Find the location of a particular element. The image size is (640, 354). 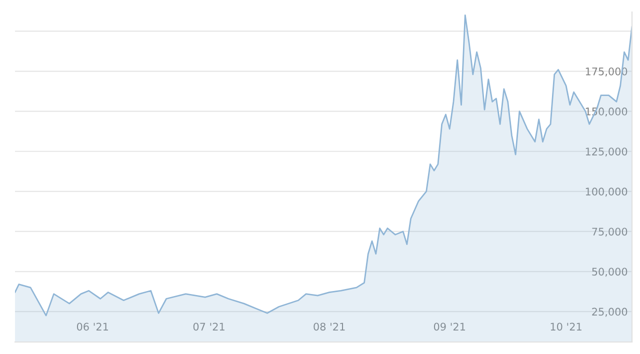

x-tick-label: 06 '21 is located at coordinates (92, 326).